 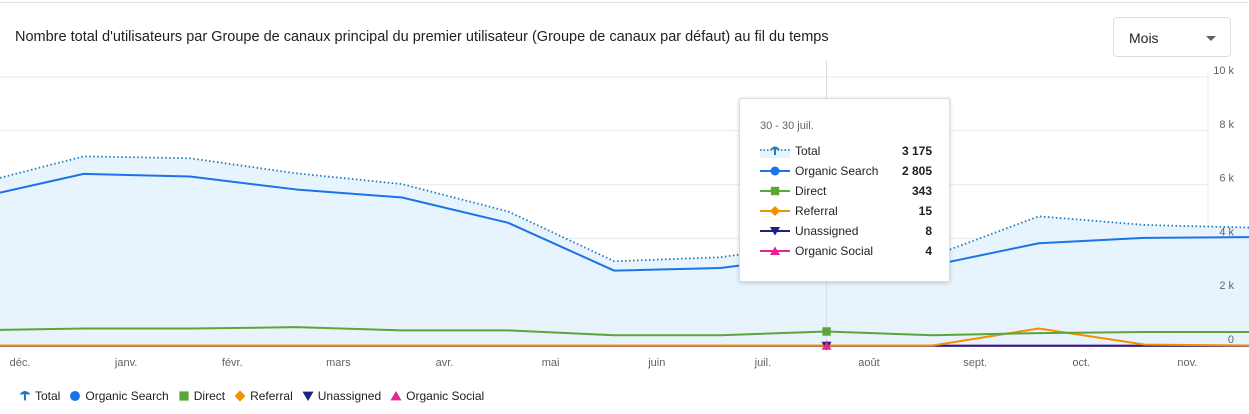 I want to click on tooltip-row-label: Unassigned, so click(x=827, y=231).